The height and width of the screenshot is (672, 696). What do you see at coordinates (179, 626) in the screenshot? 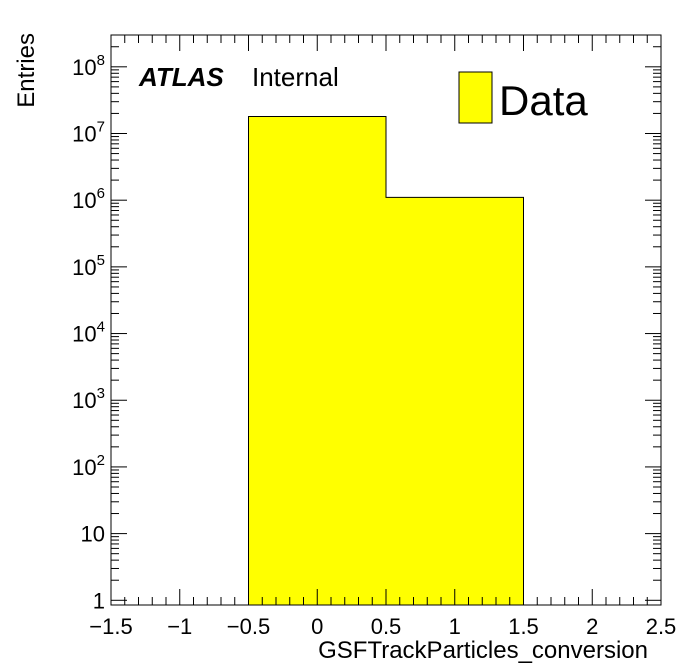
I see `x-tick-label: −1` at bounding box center [179, 626].